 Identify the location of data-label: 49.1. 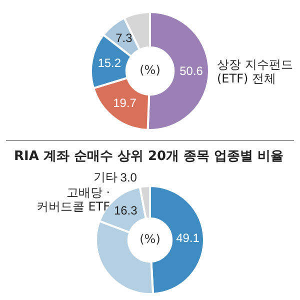
(188, 238).